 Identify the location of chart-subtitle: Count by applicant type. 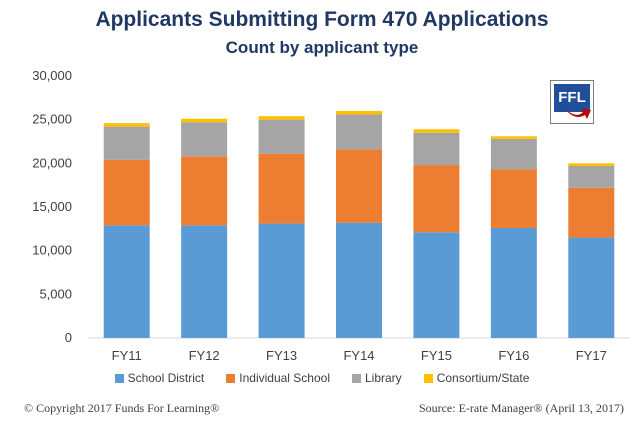
(322, 47).